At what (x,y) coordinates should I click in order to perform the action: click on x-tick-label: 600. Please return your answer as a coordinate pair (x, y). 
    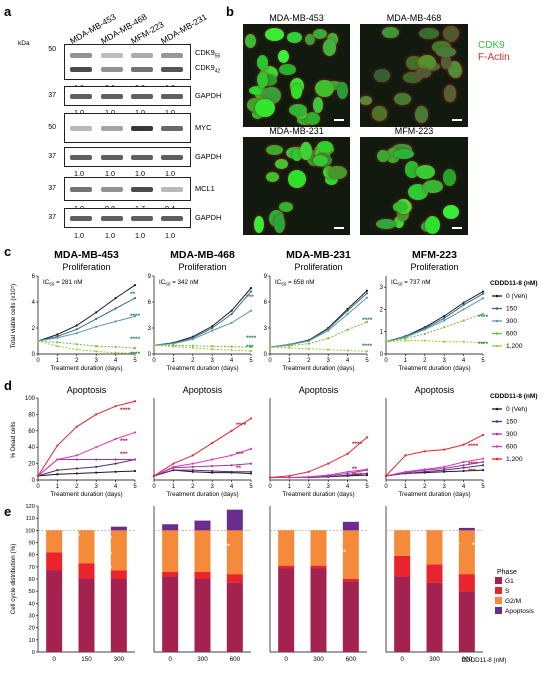
    Looking at the image, I should click on (351, 659).